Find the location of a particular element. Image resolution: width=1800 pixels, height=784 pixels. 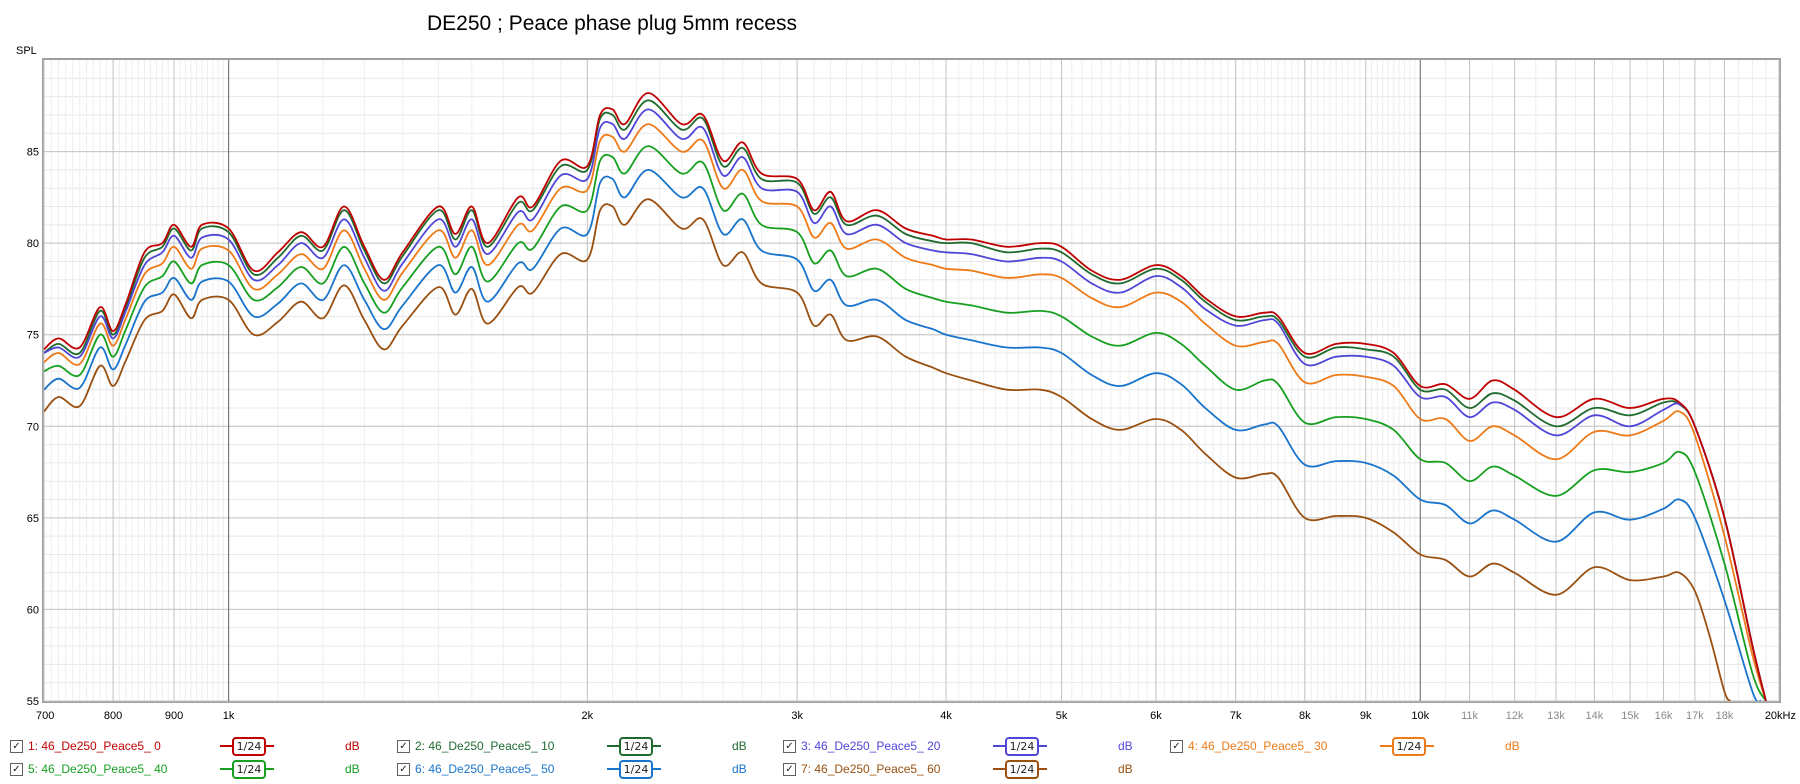

x-tick-label: 5k is located at coordinates (1062, 716).